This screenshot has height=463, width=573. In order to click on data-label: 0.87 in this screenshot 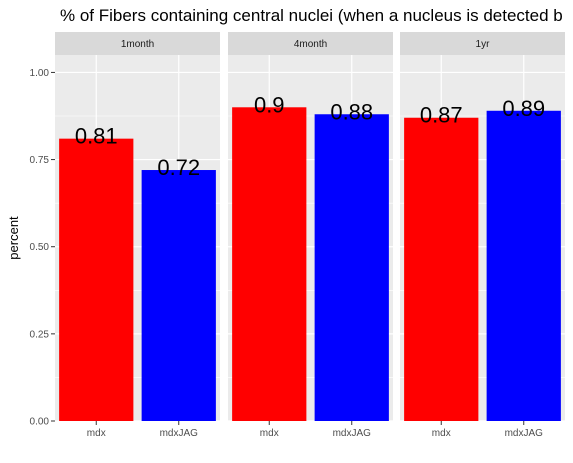, I will do `click(441, 115)`.